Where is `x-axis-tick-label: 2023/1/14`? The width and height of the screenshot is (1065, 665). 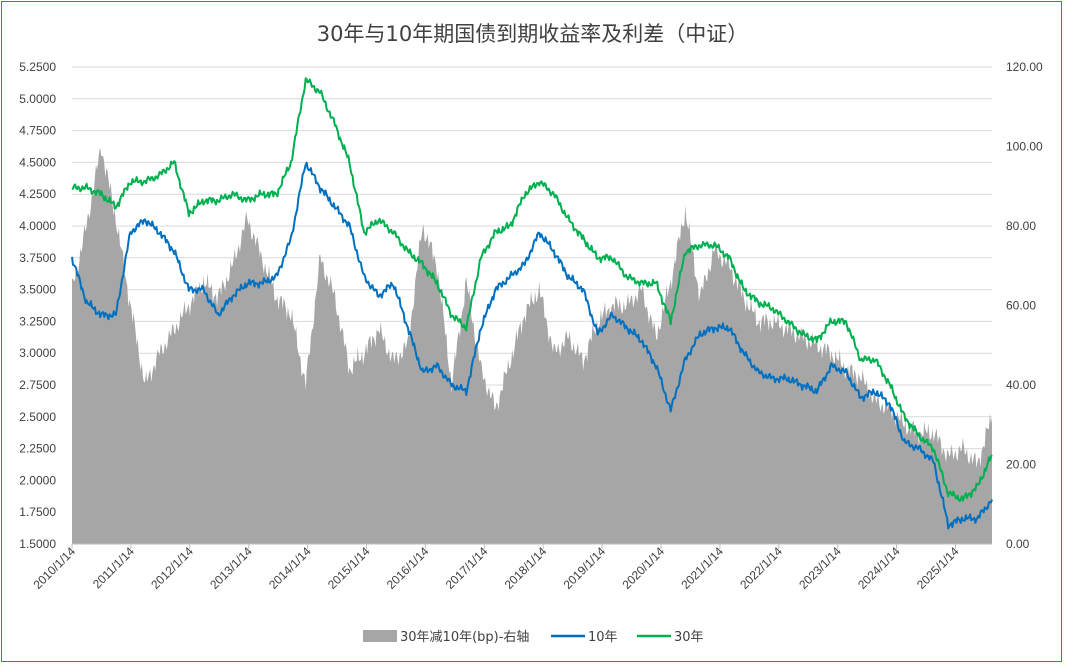 x-axis-tick-label: 2023/1/14 is located at coordinates (820, 568).